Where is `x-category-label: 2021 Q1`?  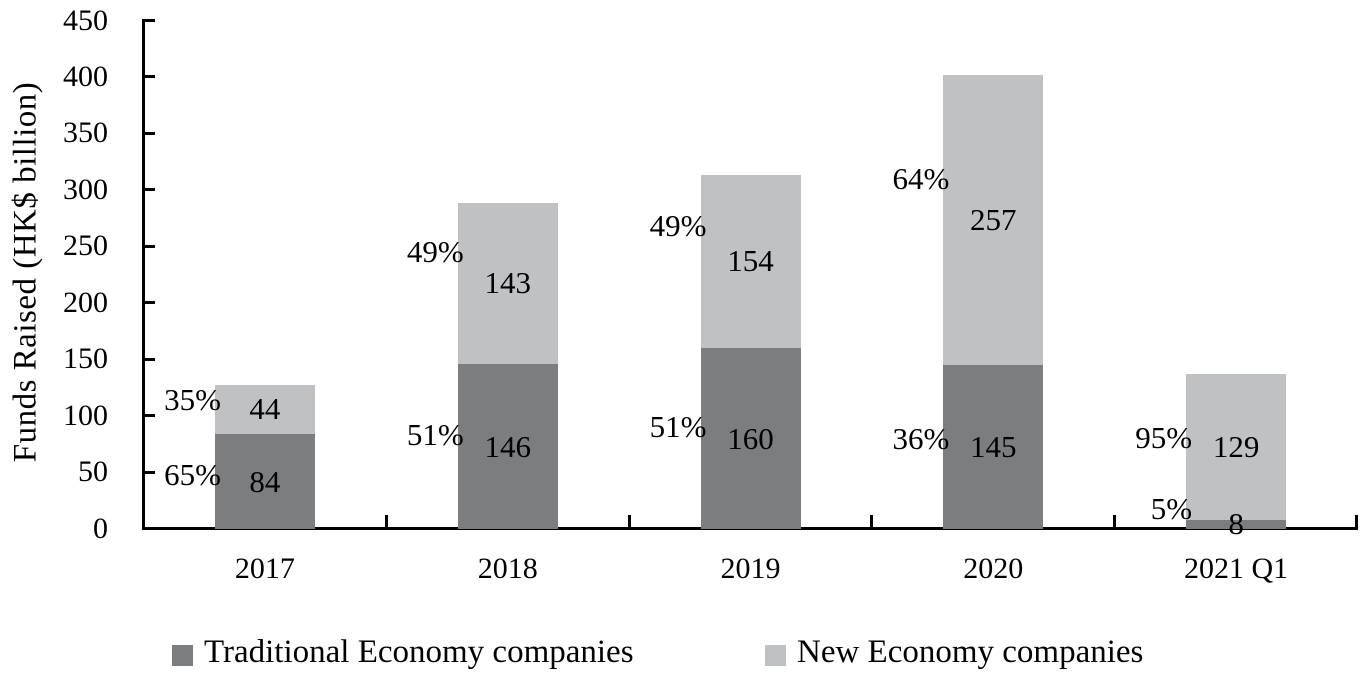 x-category-label: 2021 Q1 is located at coordinates (1236, 568).